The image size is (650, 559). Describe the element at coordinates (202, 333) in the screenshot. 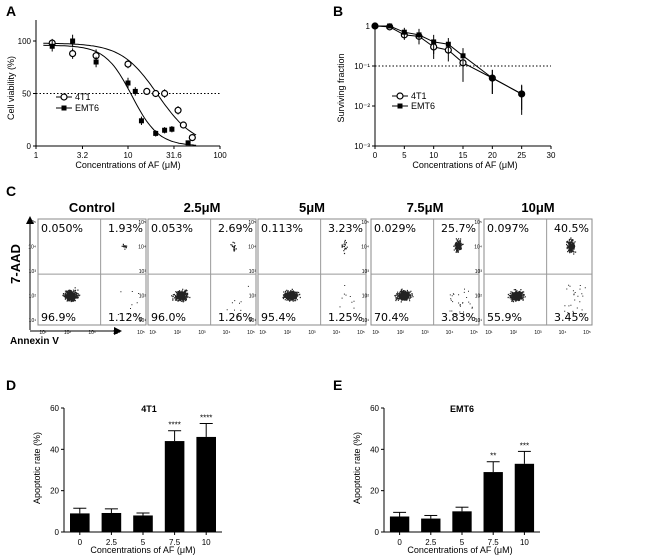

I see `flow-xtick-1-2: 10³` at that location.